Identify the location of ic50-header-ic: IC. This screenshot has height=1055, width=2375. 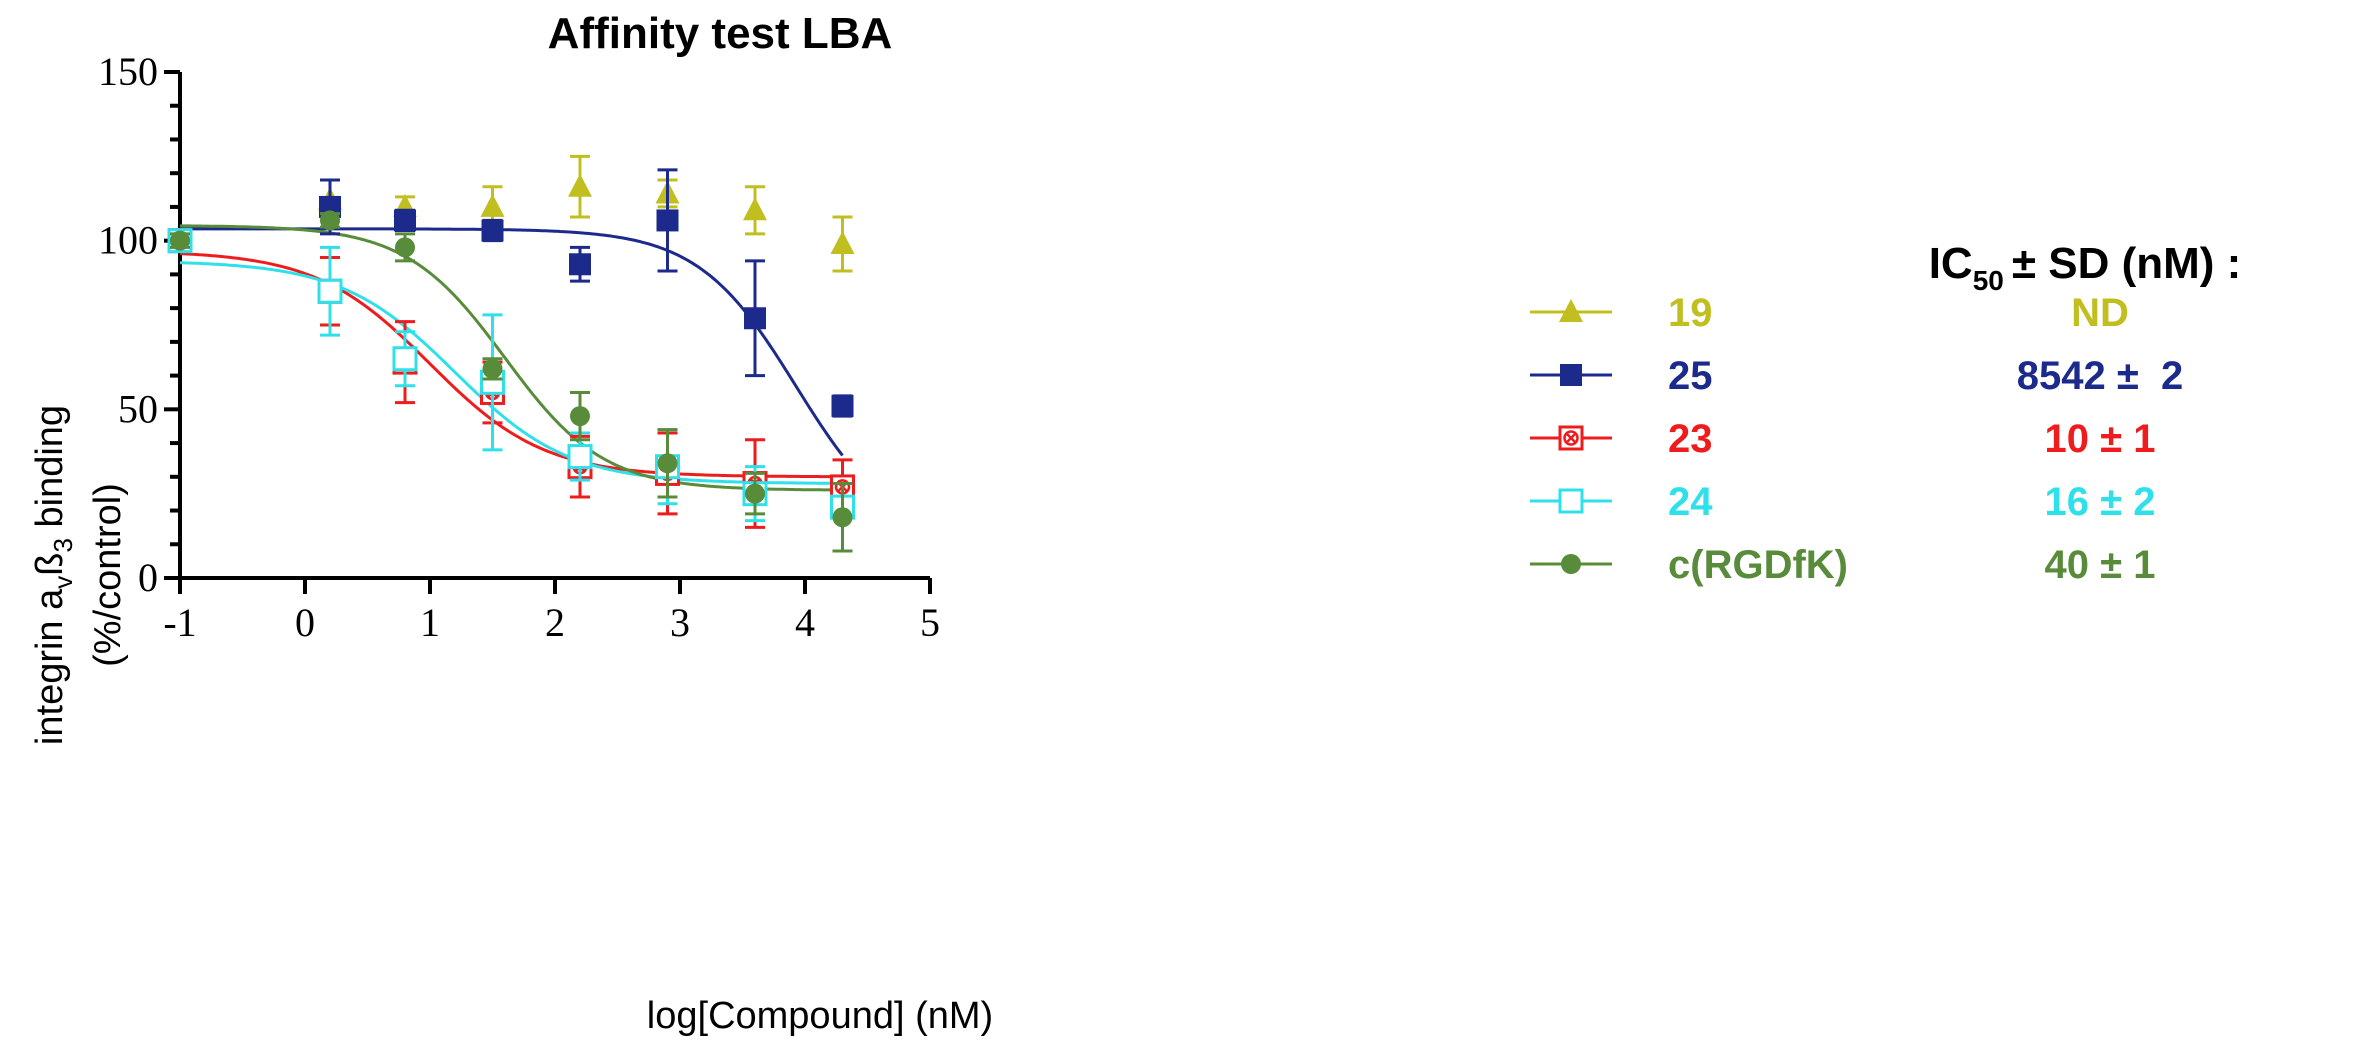
(1951, 263).